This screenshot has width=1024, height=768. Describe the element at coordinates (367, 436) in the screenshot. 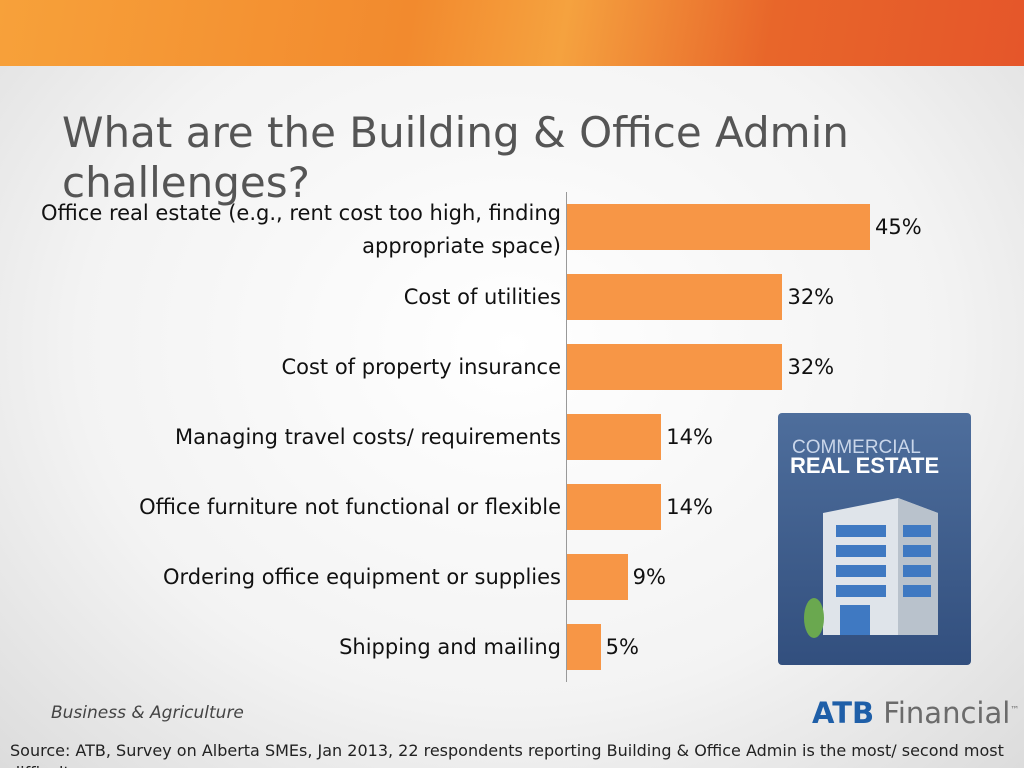

I see `category-label: Managing travel costs/ requirements` at that location.